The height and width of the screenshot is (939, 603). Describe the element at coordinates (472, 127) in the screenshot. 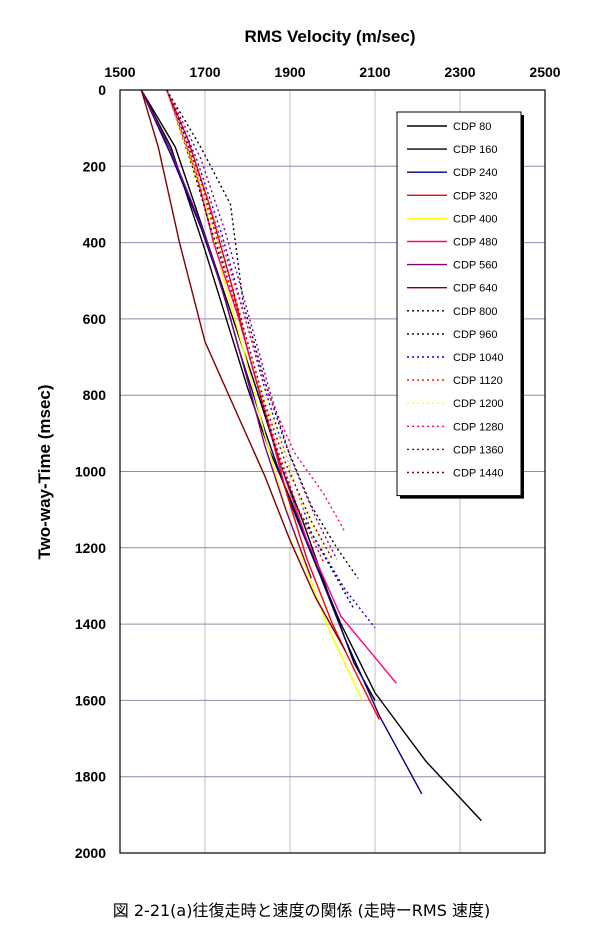

I see `legend-label: CDP 80` at that location.